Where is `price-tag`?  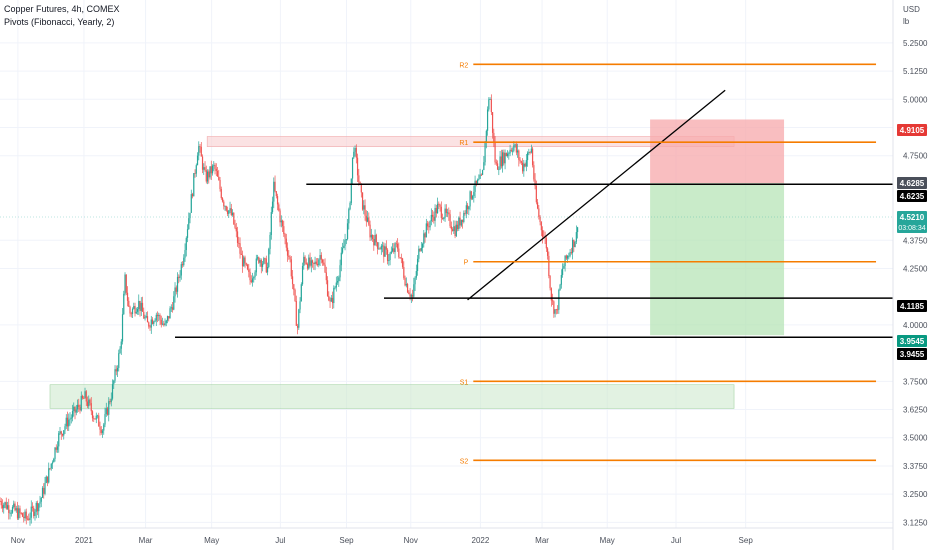
price-tag is located at coordinates (912, 222).